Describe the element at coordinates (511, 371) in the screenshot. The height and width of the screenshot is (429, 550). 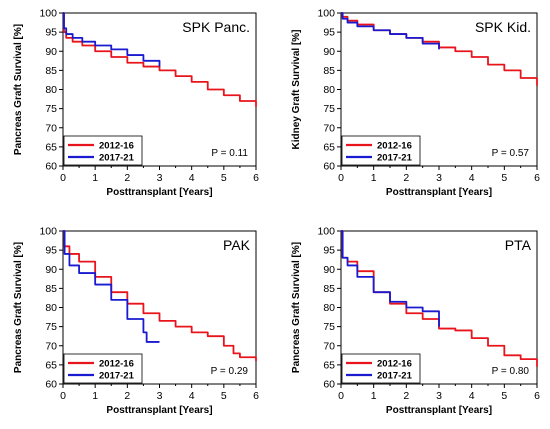
I see `p-value-annotation: P = 0.80` at that location.